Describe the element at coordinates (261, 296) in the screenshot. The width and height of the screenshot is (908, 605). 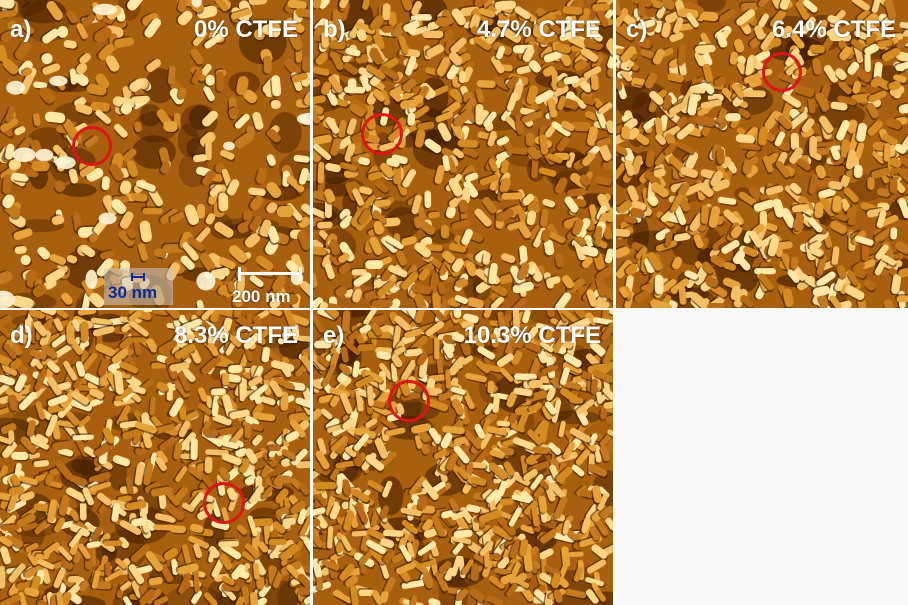
I see `scale-bar-label: 200 nm` at that location.